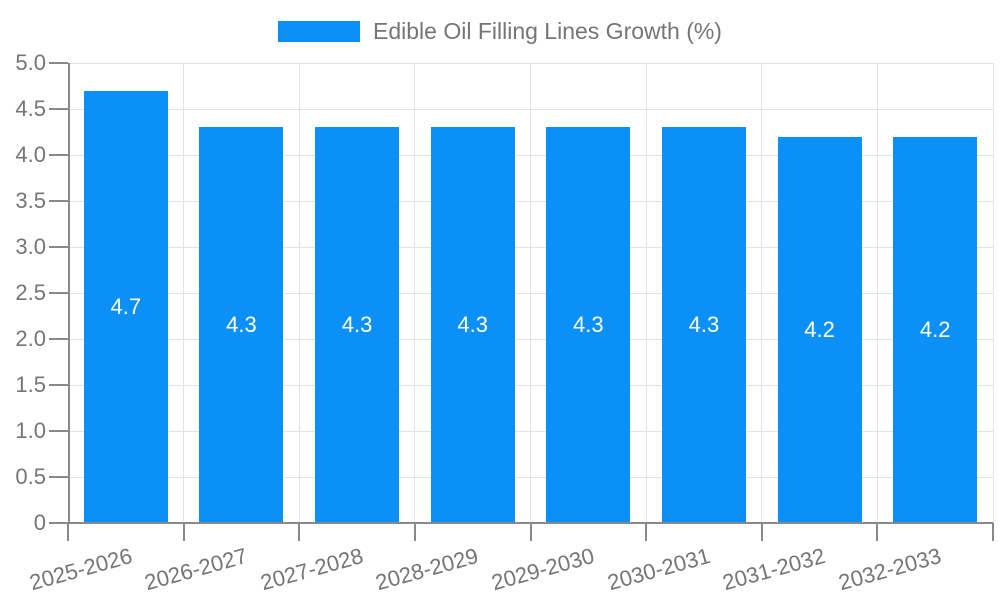 Image resolution: width=1000 pixels, height=600 pixels. What do you see at coordinates (30, 292) in the screenshot?
I see `y-tick-label: 2.5` at bounding box center [30, 292].